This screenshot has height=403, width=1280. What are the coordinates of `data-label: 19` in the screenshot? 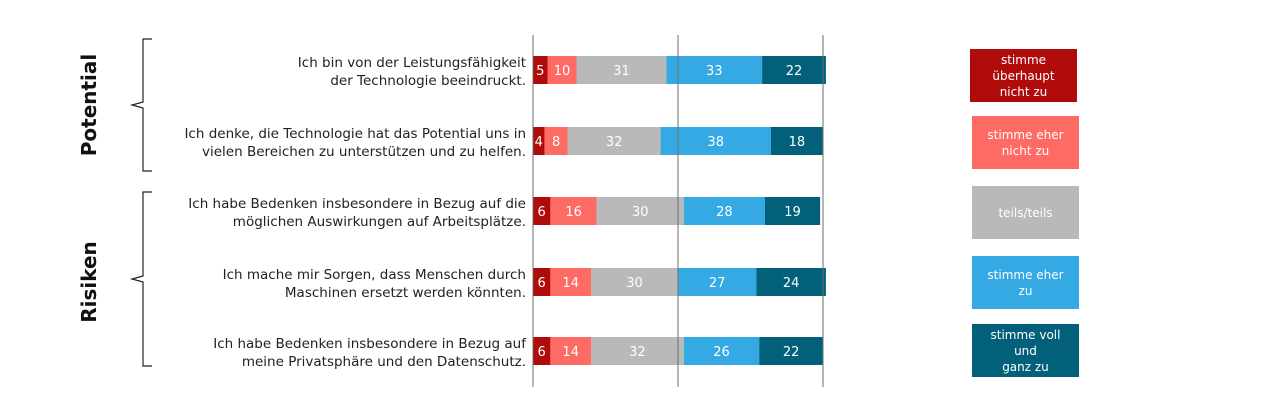 It's located at (792, 212).